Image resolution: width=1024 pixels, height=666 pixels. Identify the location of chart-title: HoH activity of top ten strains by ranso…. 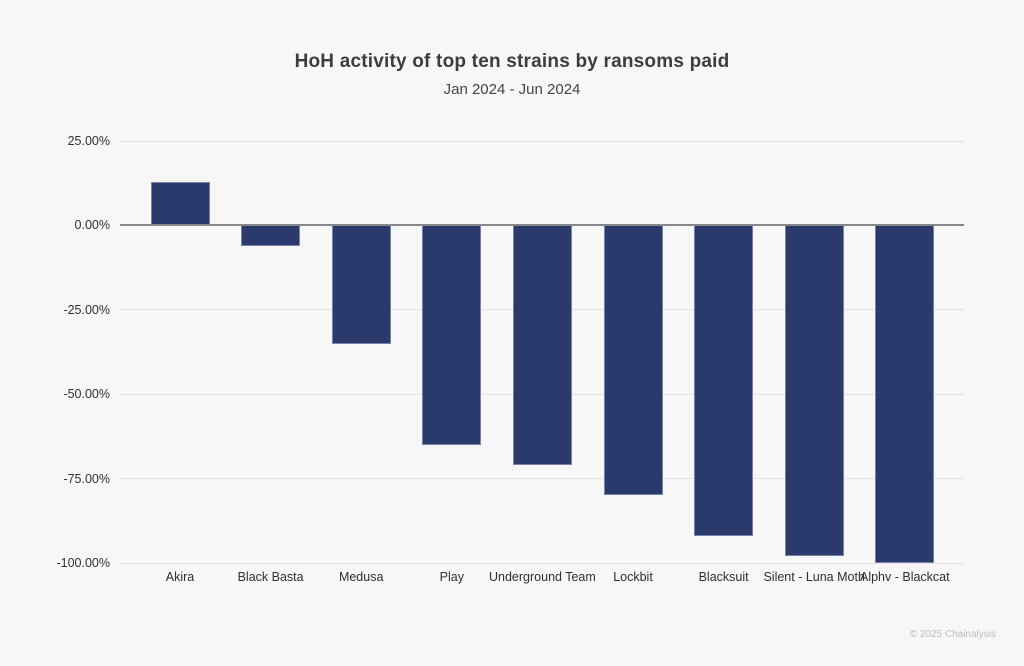
(512, 61).